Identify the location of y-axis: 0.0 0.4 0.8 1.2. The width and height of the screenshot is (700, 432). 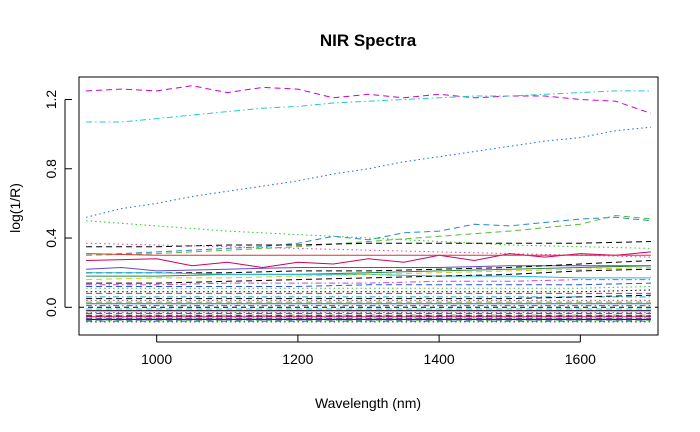
(57, 203).